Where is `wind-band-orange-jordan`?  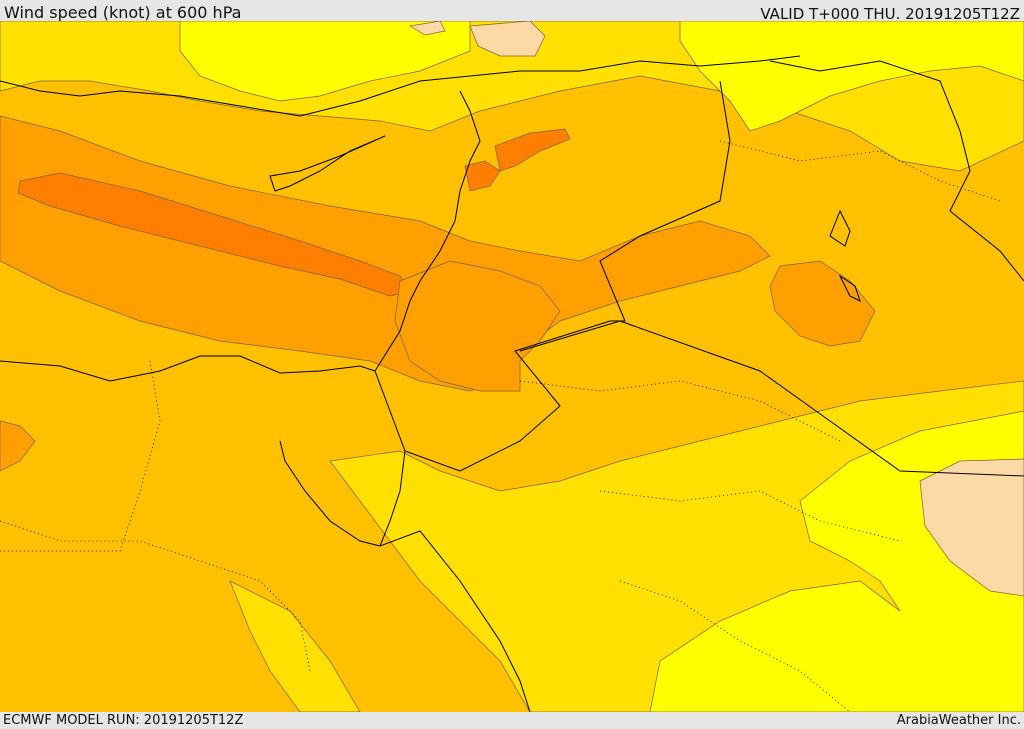 wind-band-orange-jordan is located at coordinates (477, 326).